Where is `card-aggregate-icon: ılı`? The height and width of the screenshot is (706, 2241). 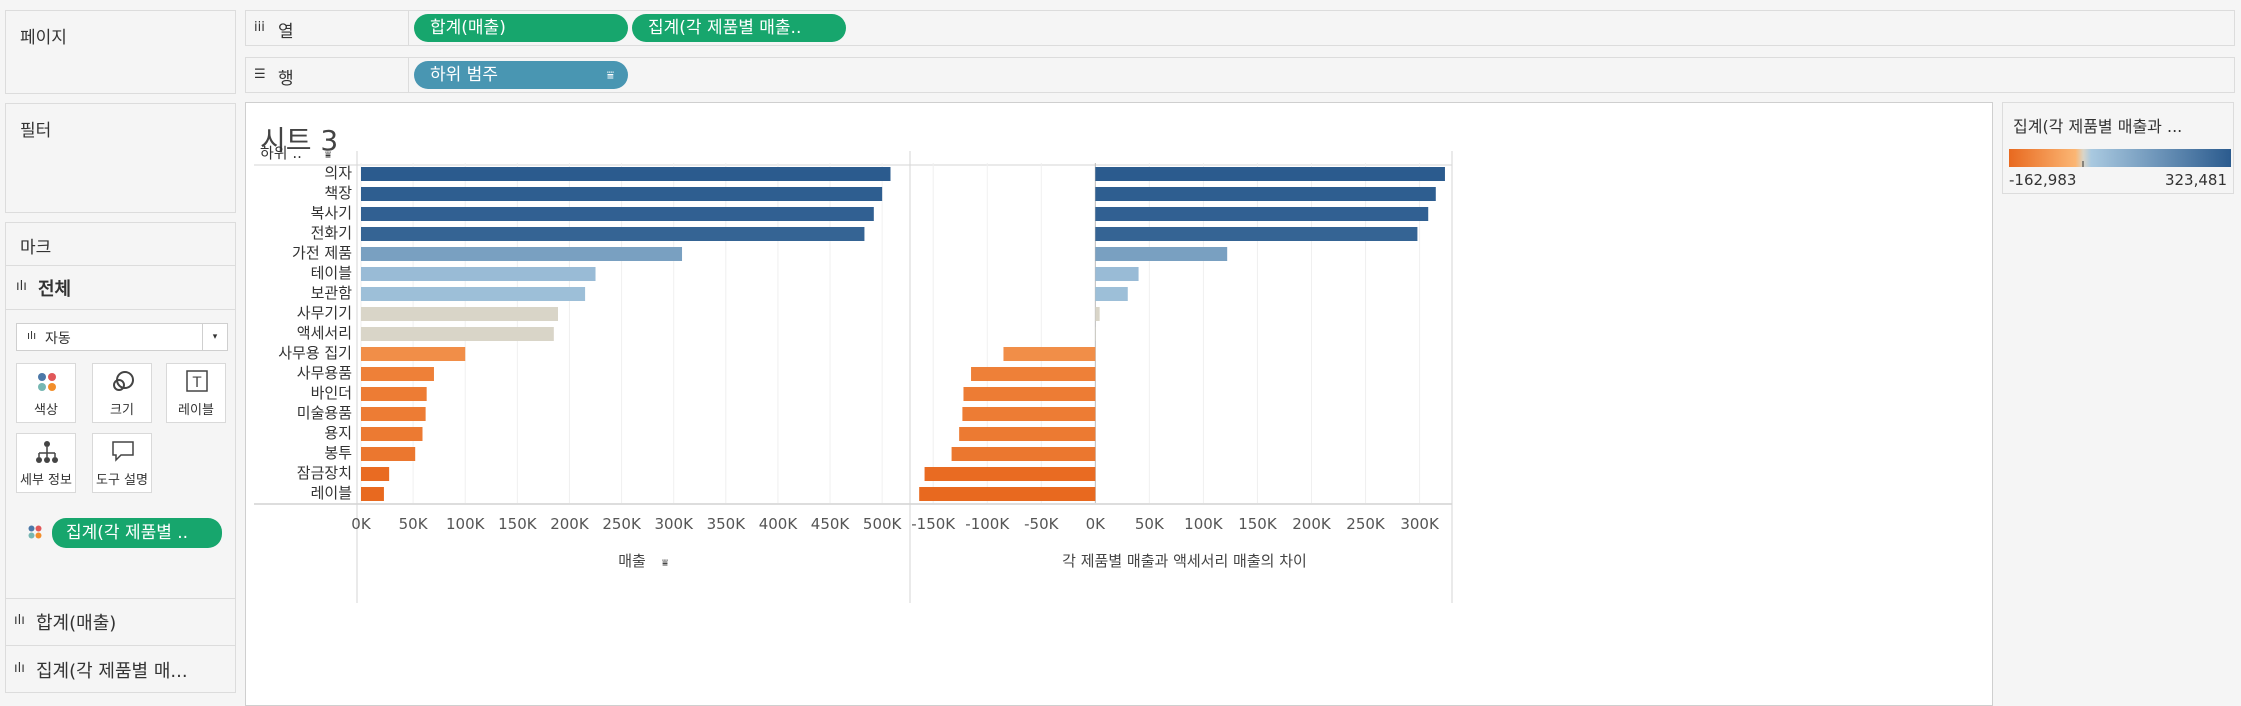
card-aggregate-icon: ılı is located at coordinates (19, 668).